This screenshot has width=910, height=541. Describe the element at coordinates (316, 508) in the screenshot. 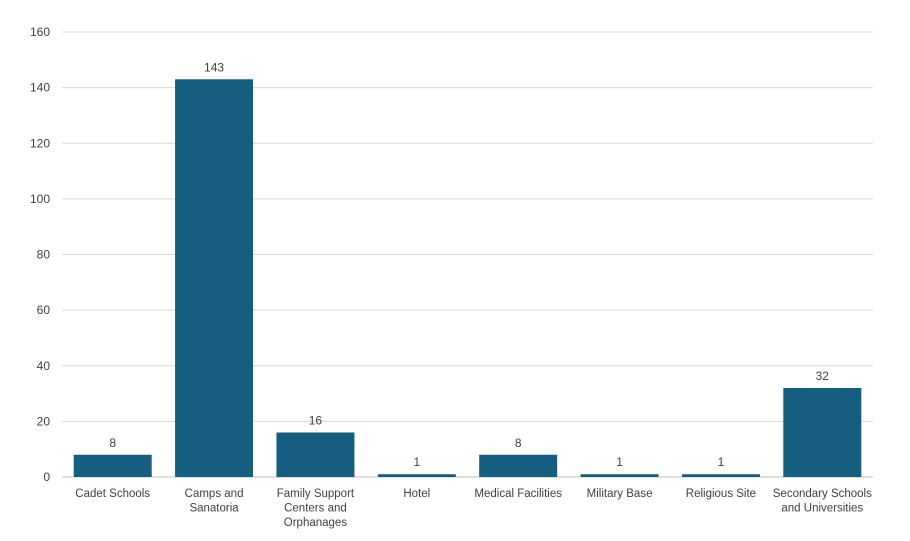

I see `x-tick-label: Family Support Centers and Orphanages` at that location.